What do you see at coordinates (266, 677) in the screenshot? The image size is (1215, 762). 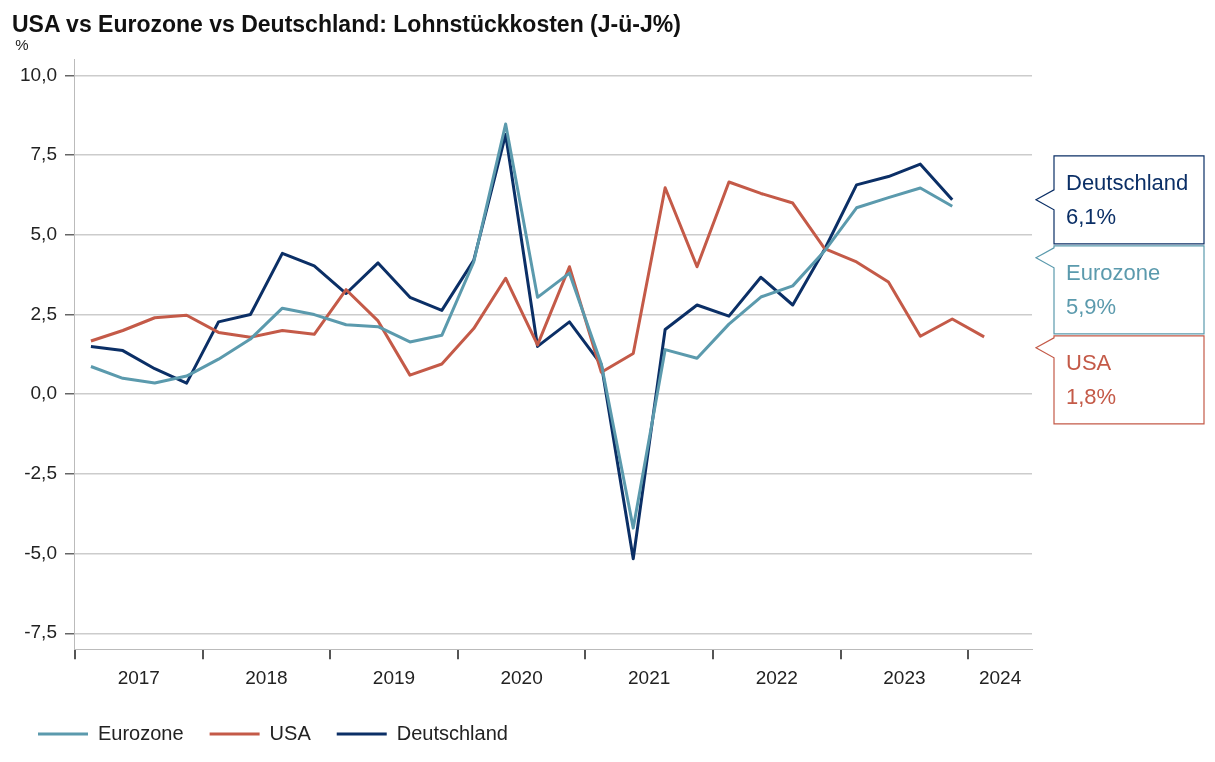 I see `x-tick-label: 2018` at bounding box center [266, 677].